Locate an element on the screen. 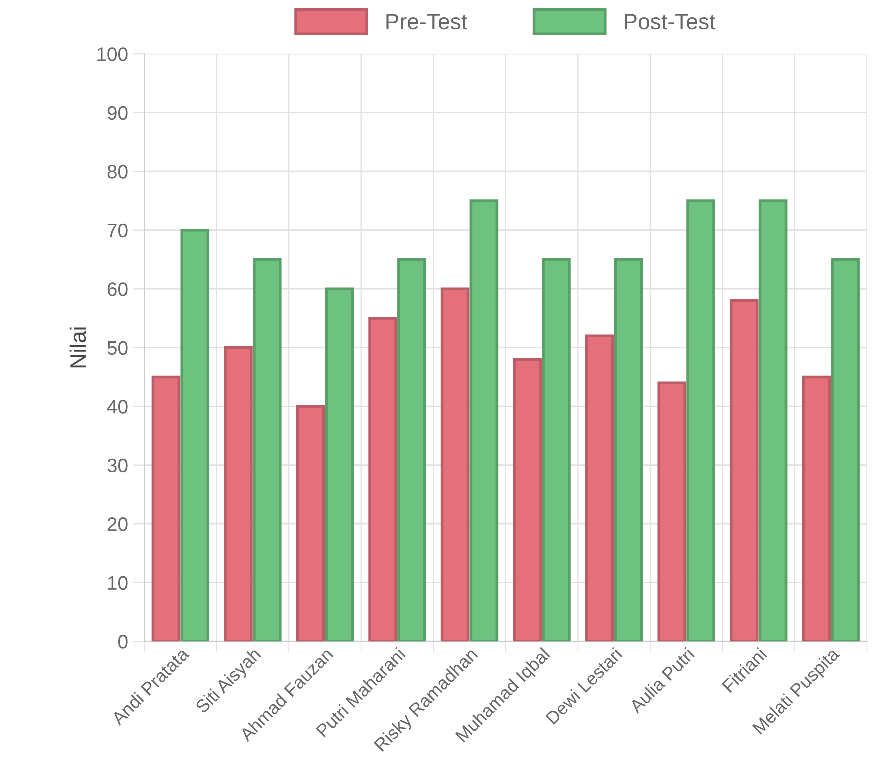 The image size is (876, 773). y-tick-label: 90 is located at coordinates (118, 113).